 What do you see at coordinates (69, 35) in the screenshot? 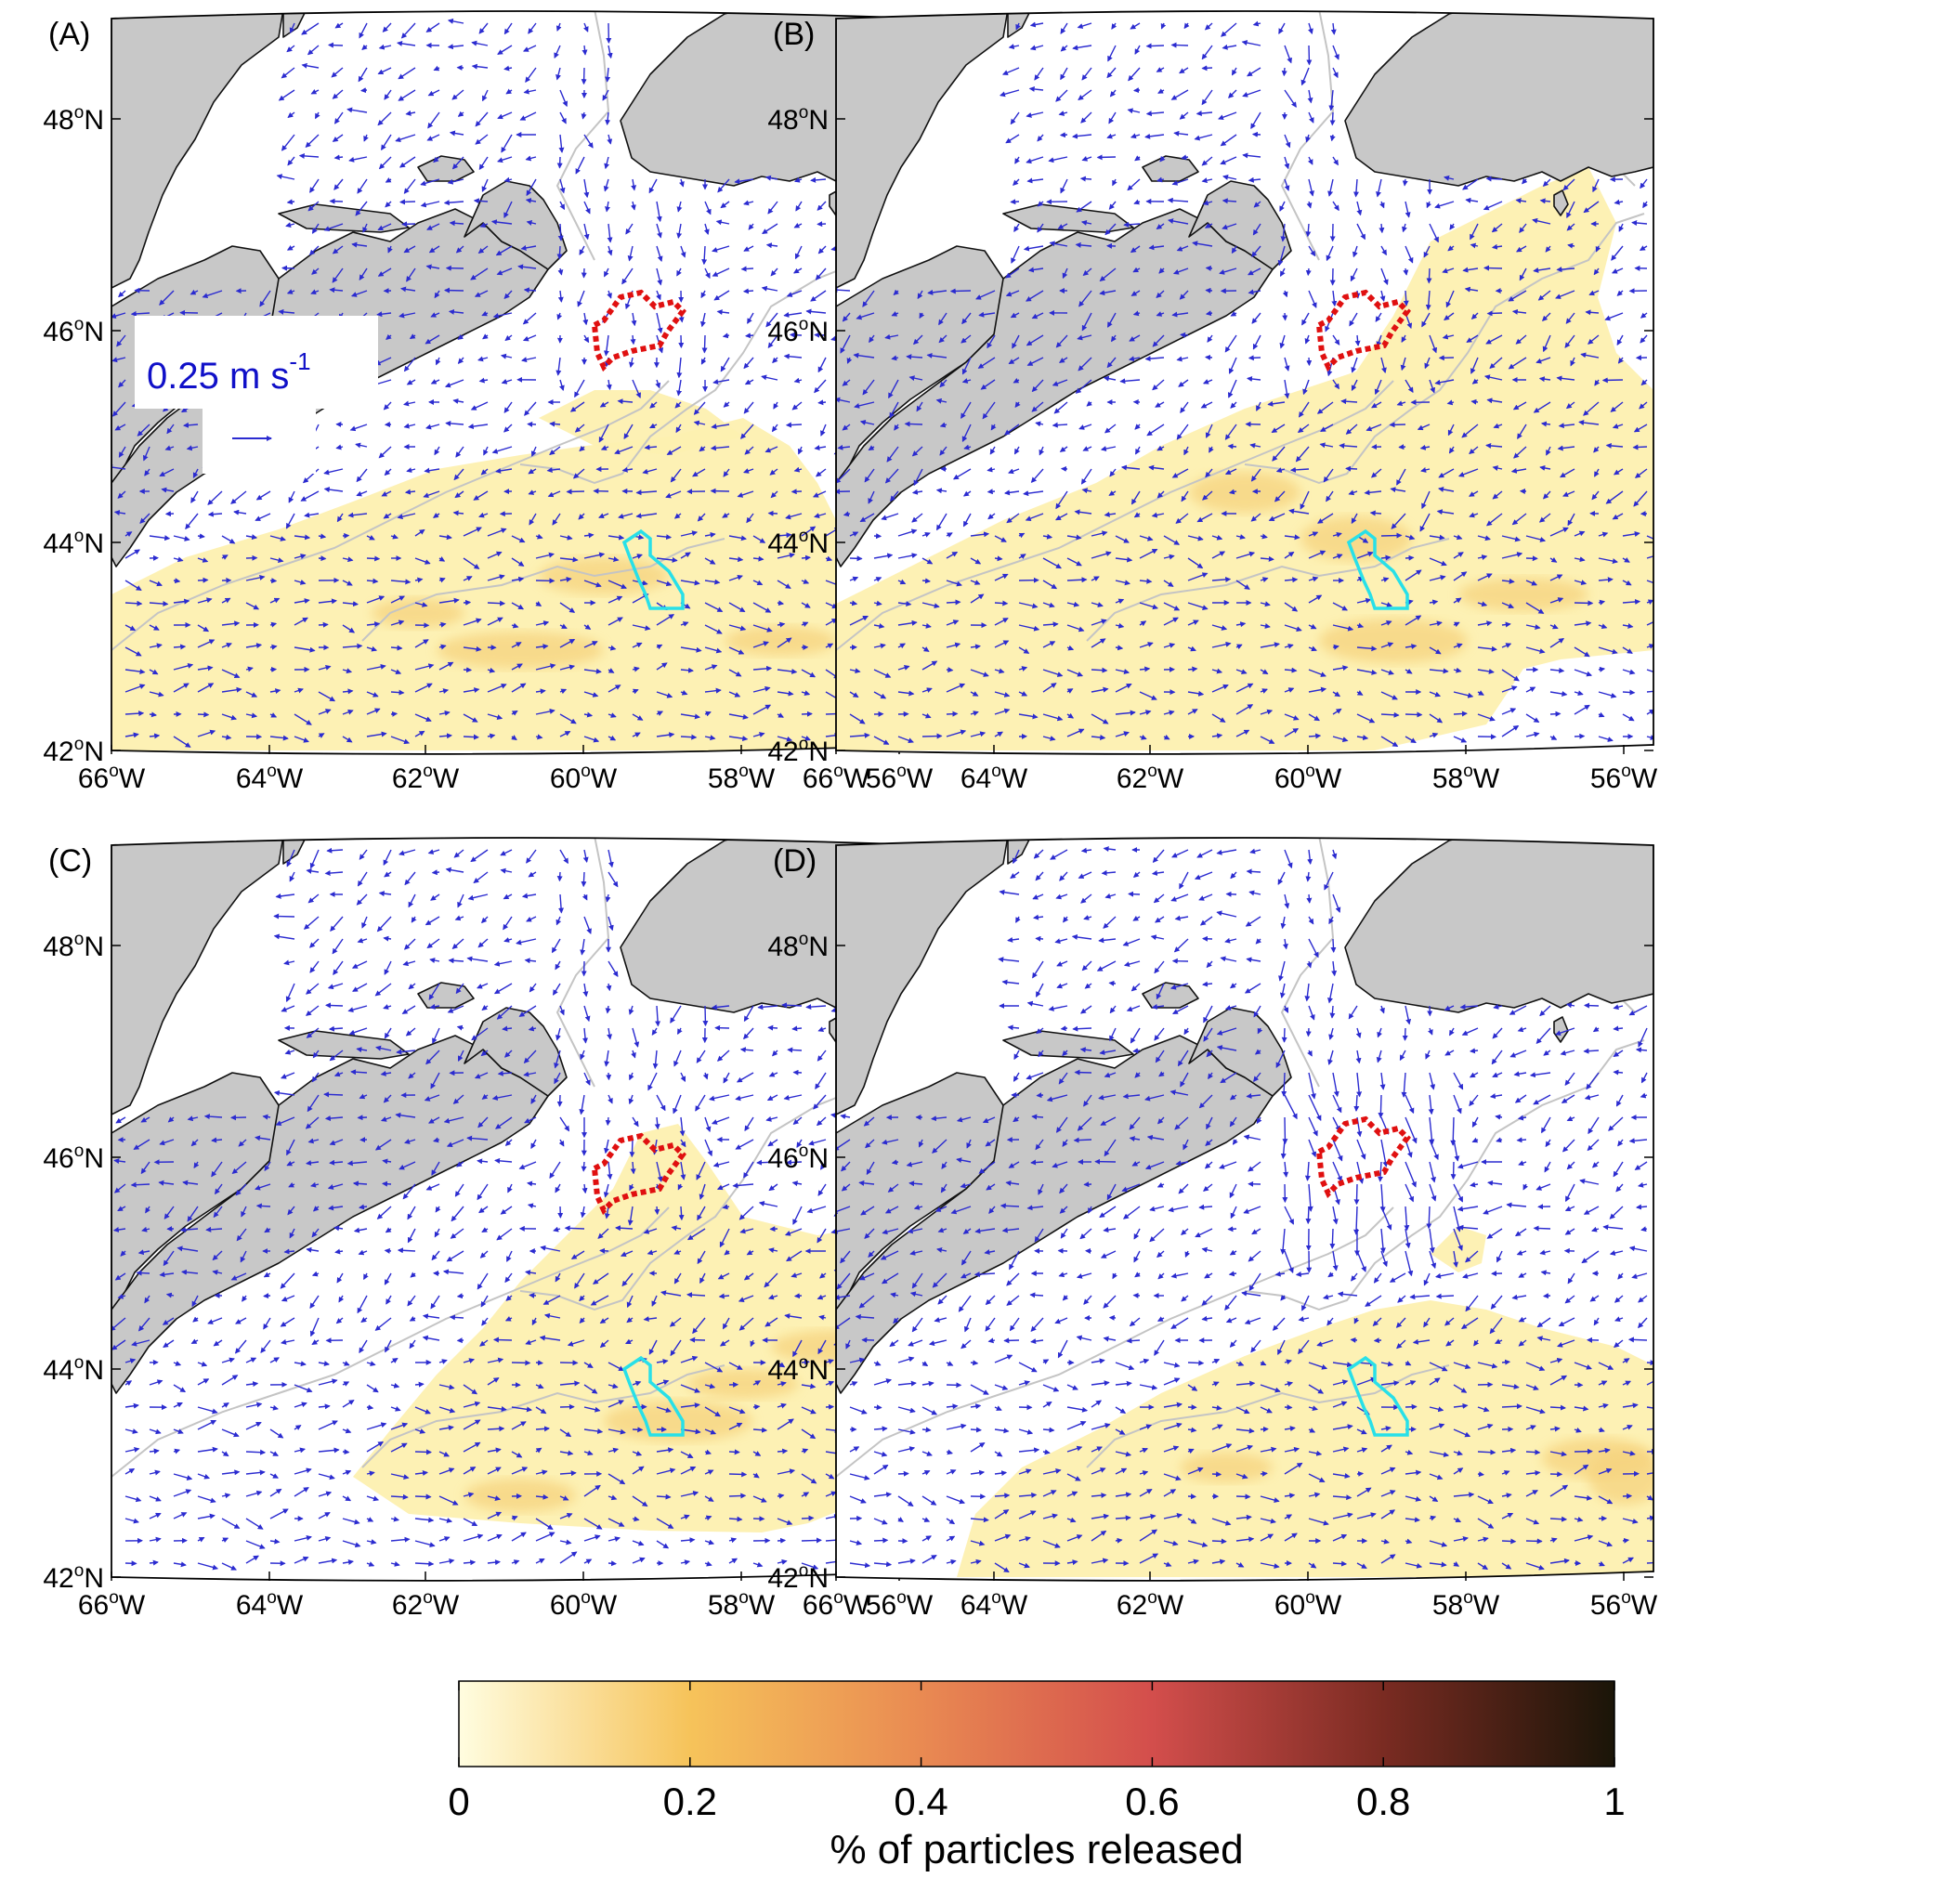
I see `panel-label: (A)` at bounding box center [69, 35].